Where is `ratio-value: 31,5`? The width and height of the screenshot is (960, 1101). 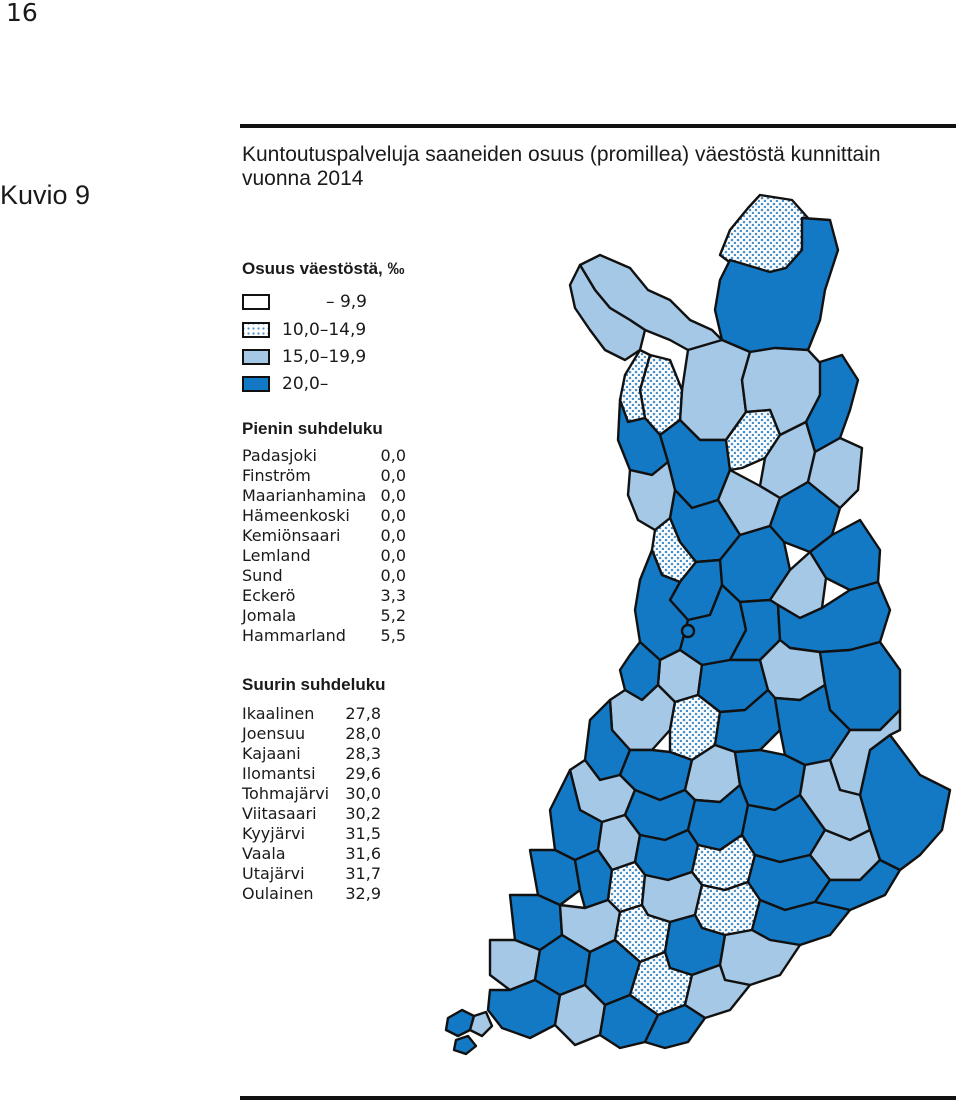 ratio-value: 31,5 is located at coordinates (363, 833).